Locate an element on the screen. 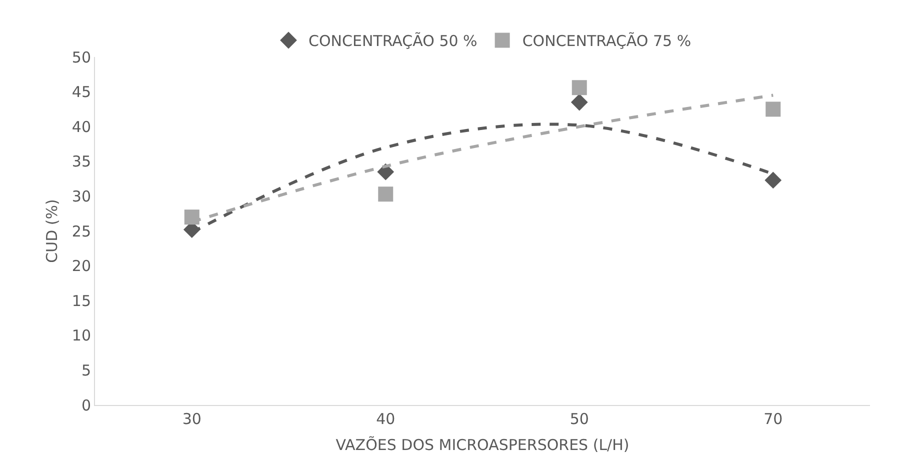 The height and width of the screenshot is (475, 910). y-tick-label: 0 is located at coordinates (86, 405).